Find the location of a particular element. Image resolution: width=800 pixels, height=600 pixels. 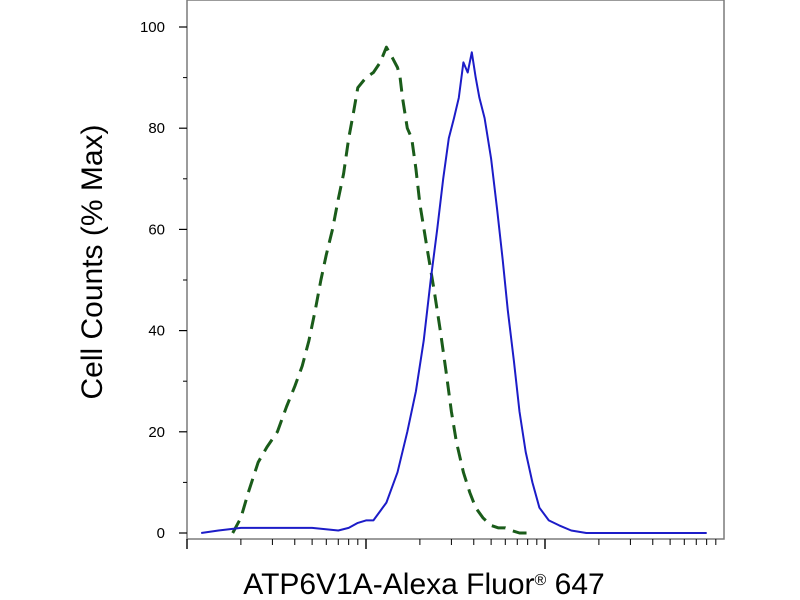

y-tick-label: 60 is located at coordinates (156, 229).